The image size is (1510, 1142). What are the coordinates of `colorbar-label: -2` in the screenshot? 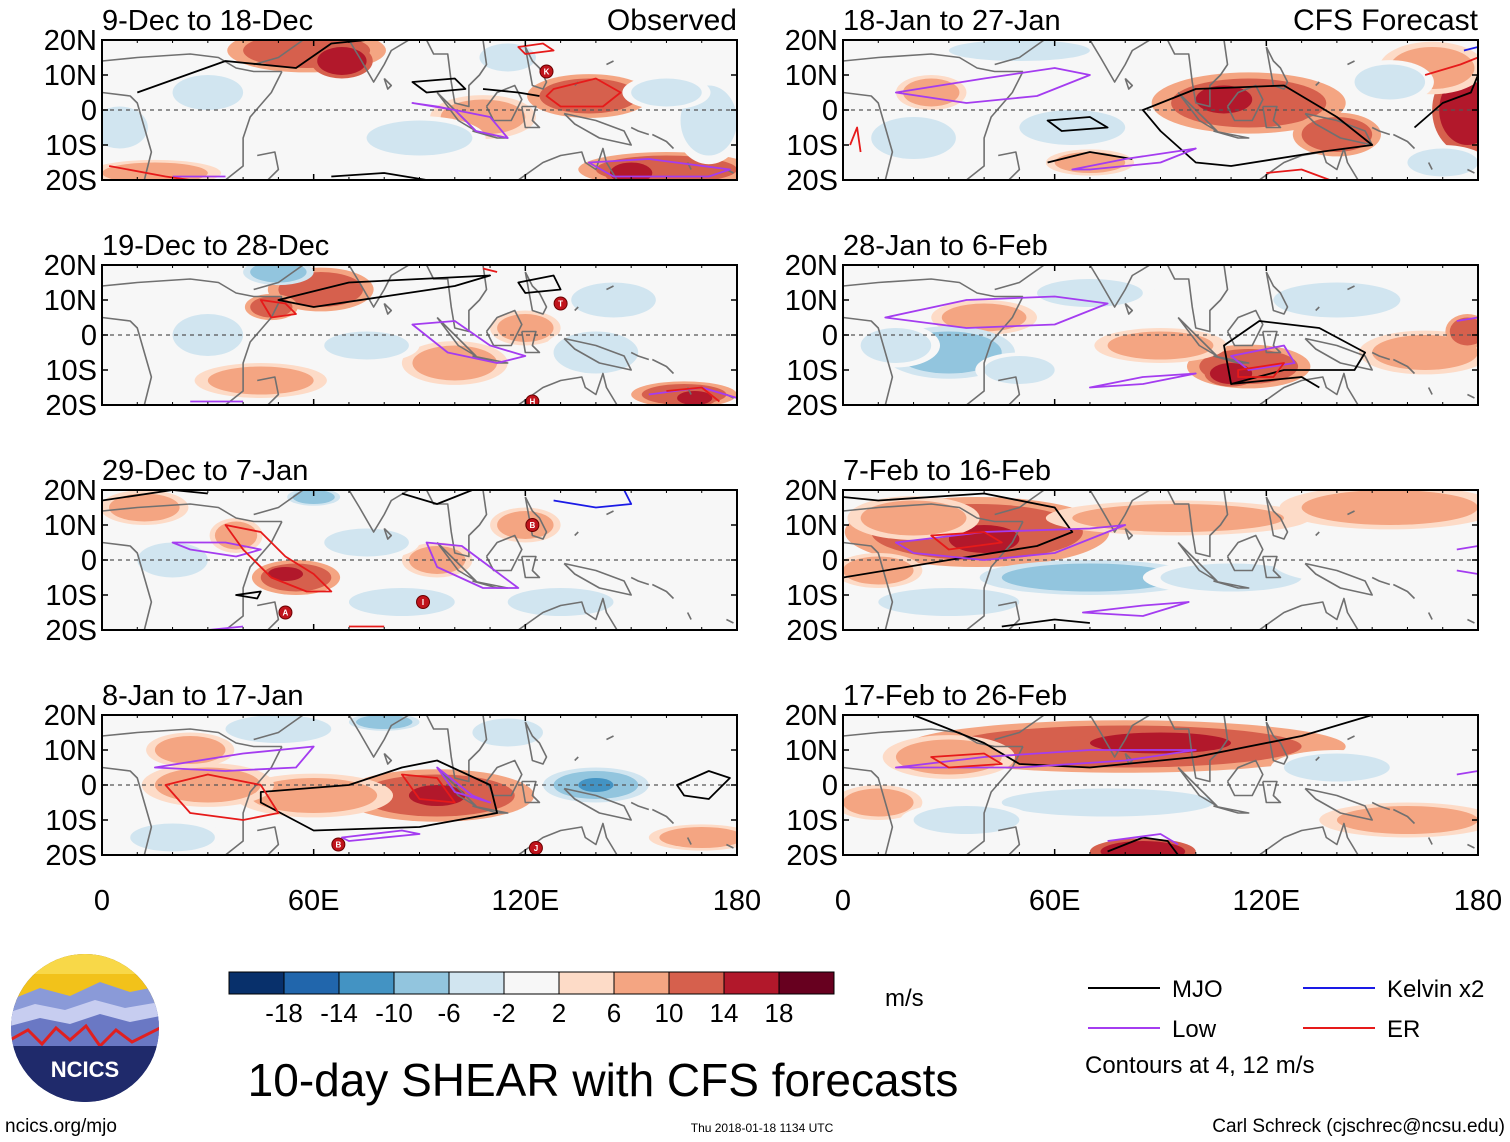 It's located at (503, 1013).